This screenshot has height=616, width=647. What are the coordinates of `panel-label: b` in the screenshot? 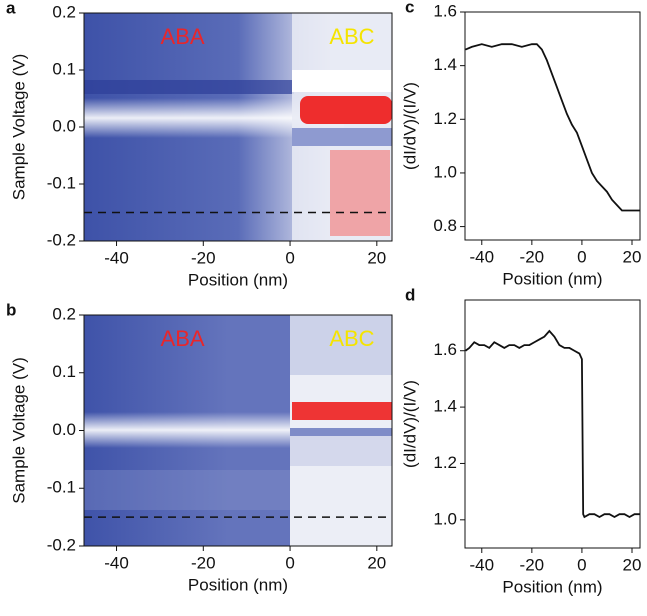 It's located at (11, 309).